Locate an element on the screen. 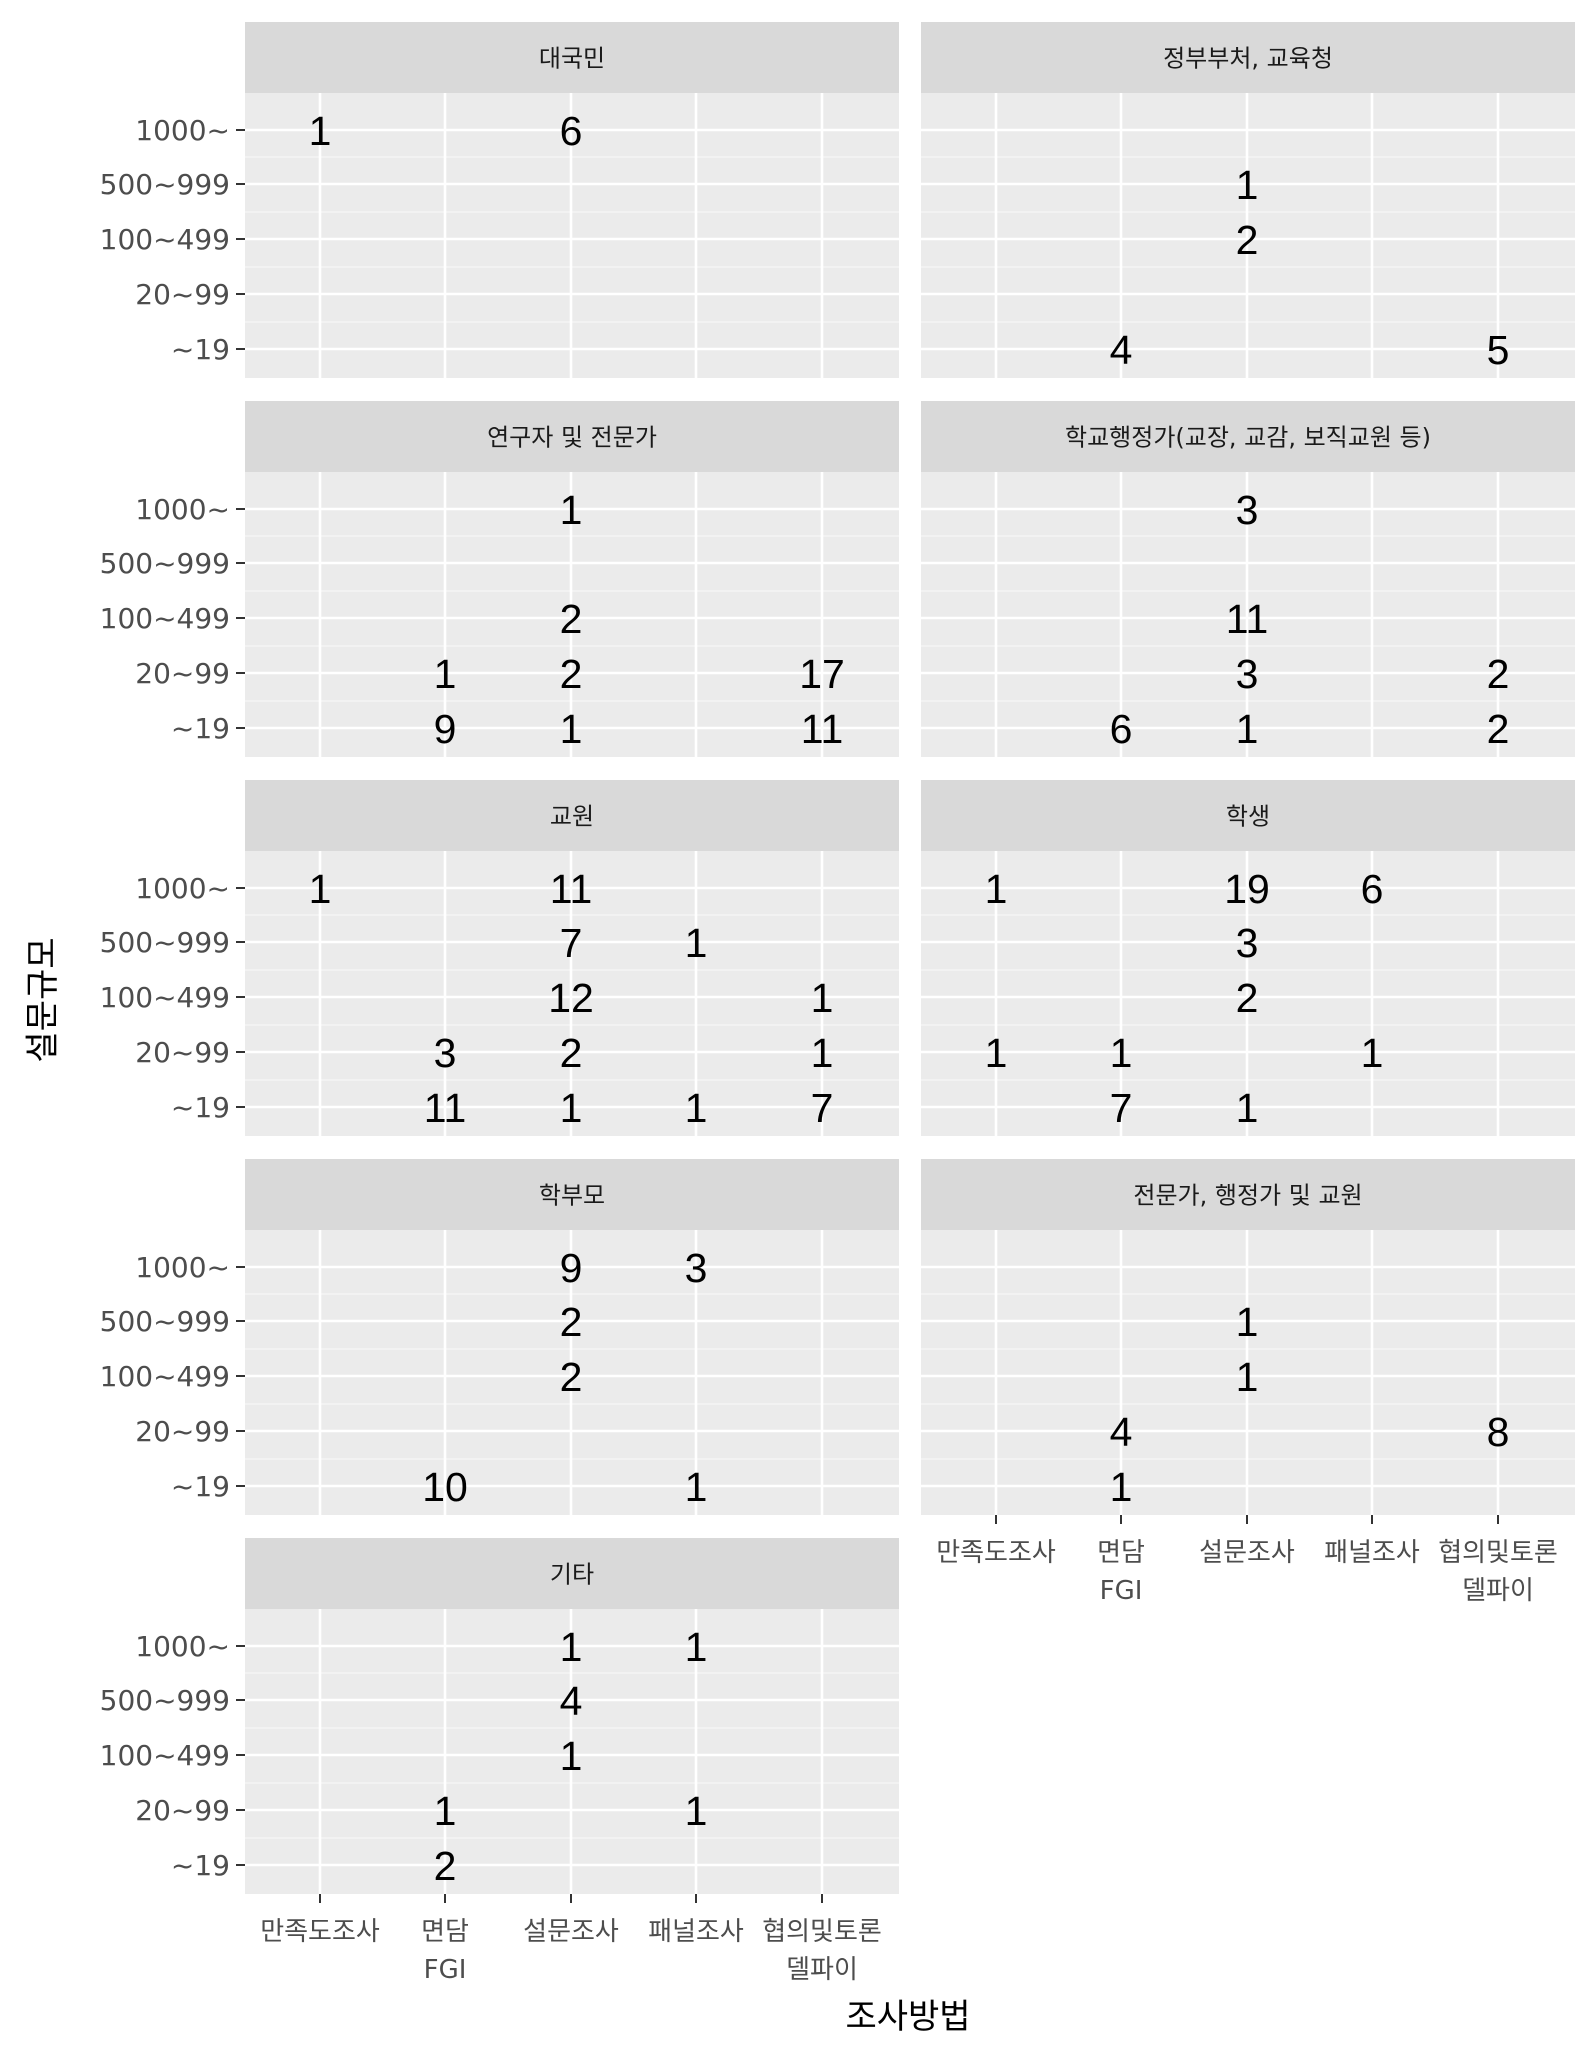  facet-title: 학부모 is located at coordinates (572, 1196).